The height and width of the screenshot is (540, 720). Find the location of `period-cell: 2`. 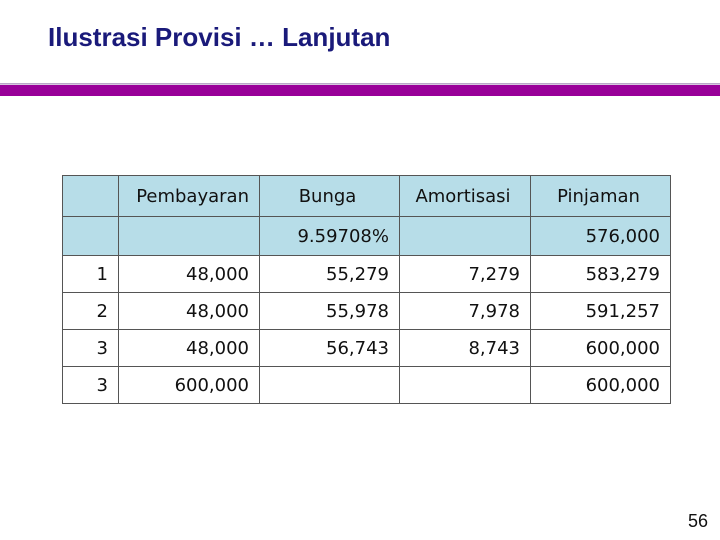

period-cell: 2 is located at coordinates (90, 311).